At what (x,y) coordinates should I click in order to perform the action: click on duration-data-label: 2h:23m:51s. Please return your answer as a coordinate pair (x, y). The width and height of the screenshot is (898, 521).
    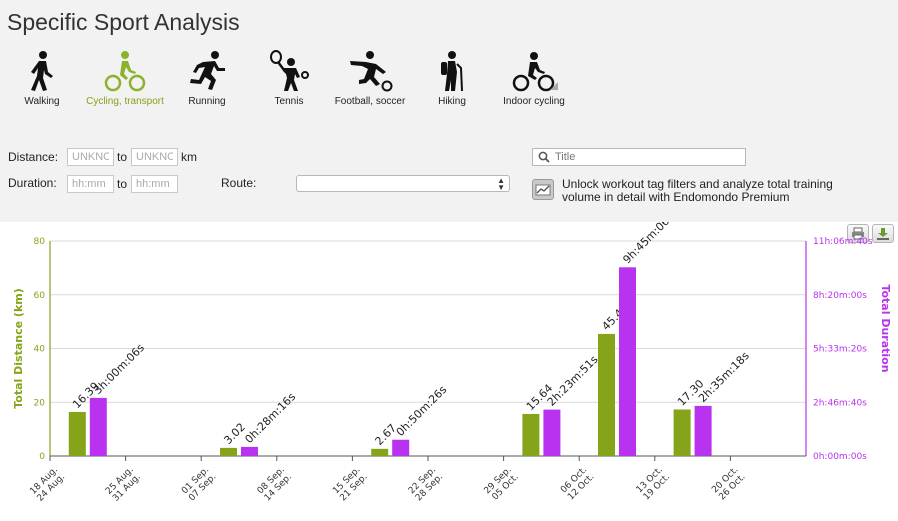
    Looking at the image, I should click on (573, 381).